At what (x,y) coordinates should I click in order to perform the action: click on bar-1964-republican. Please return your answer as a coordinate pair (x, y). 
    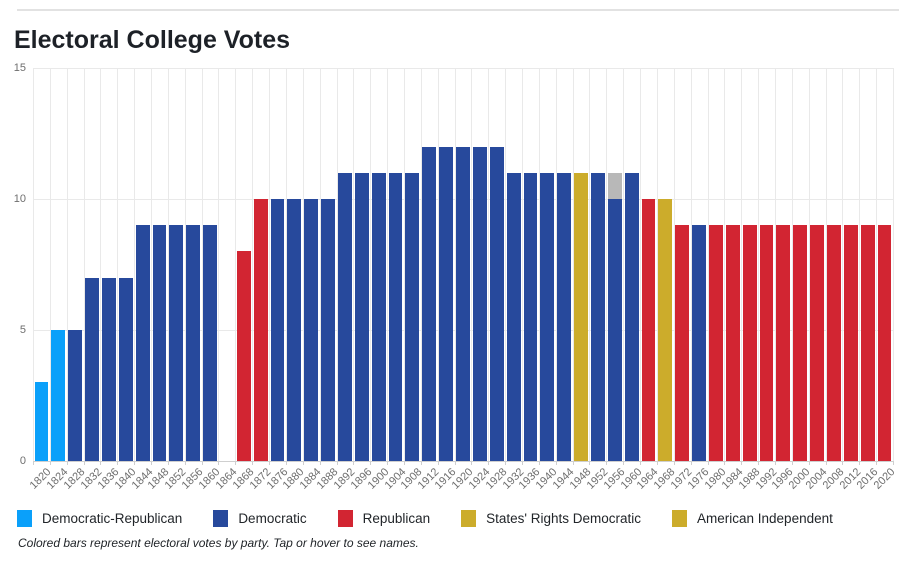
    Looking at the image, I should click on (648, 330).